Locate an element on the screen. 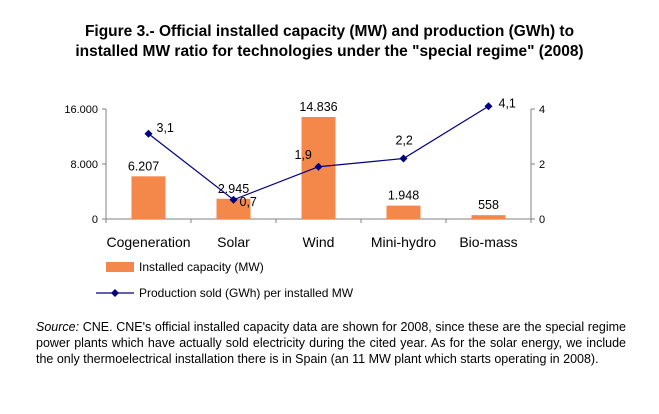 The height and width of the screenshot is (414, 659). category-label: Solar is located at coordinates (233, 242).